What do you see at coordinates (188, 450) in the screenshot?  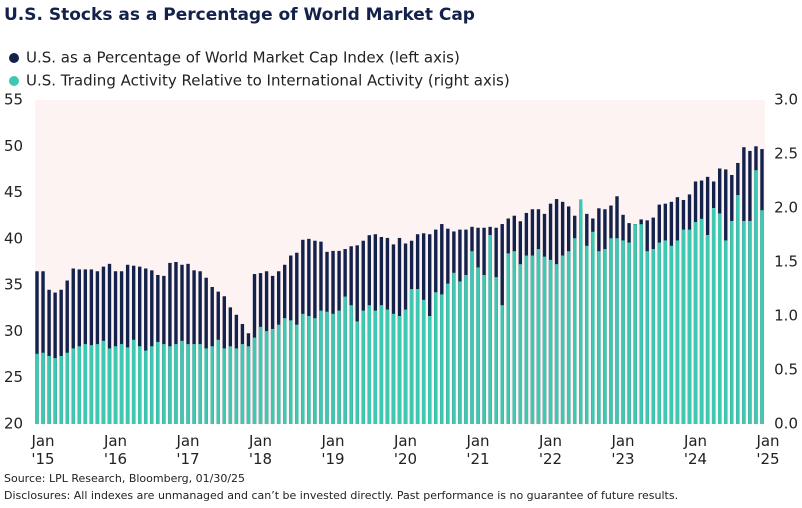 I see `x-tick-label: Jan '17` at bounding box center [188, 450].